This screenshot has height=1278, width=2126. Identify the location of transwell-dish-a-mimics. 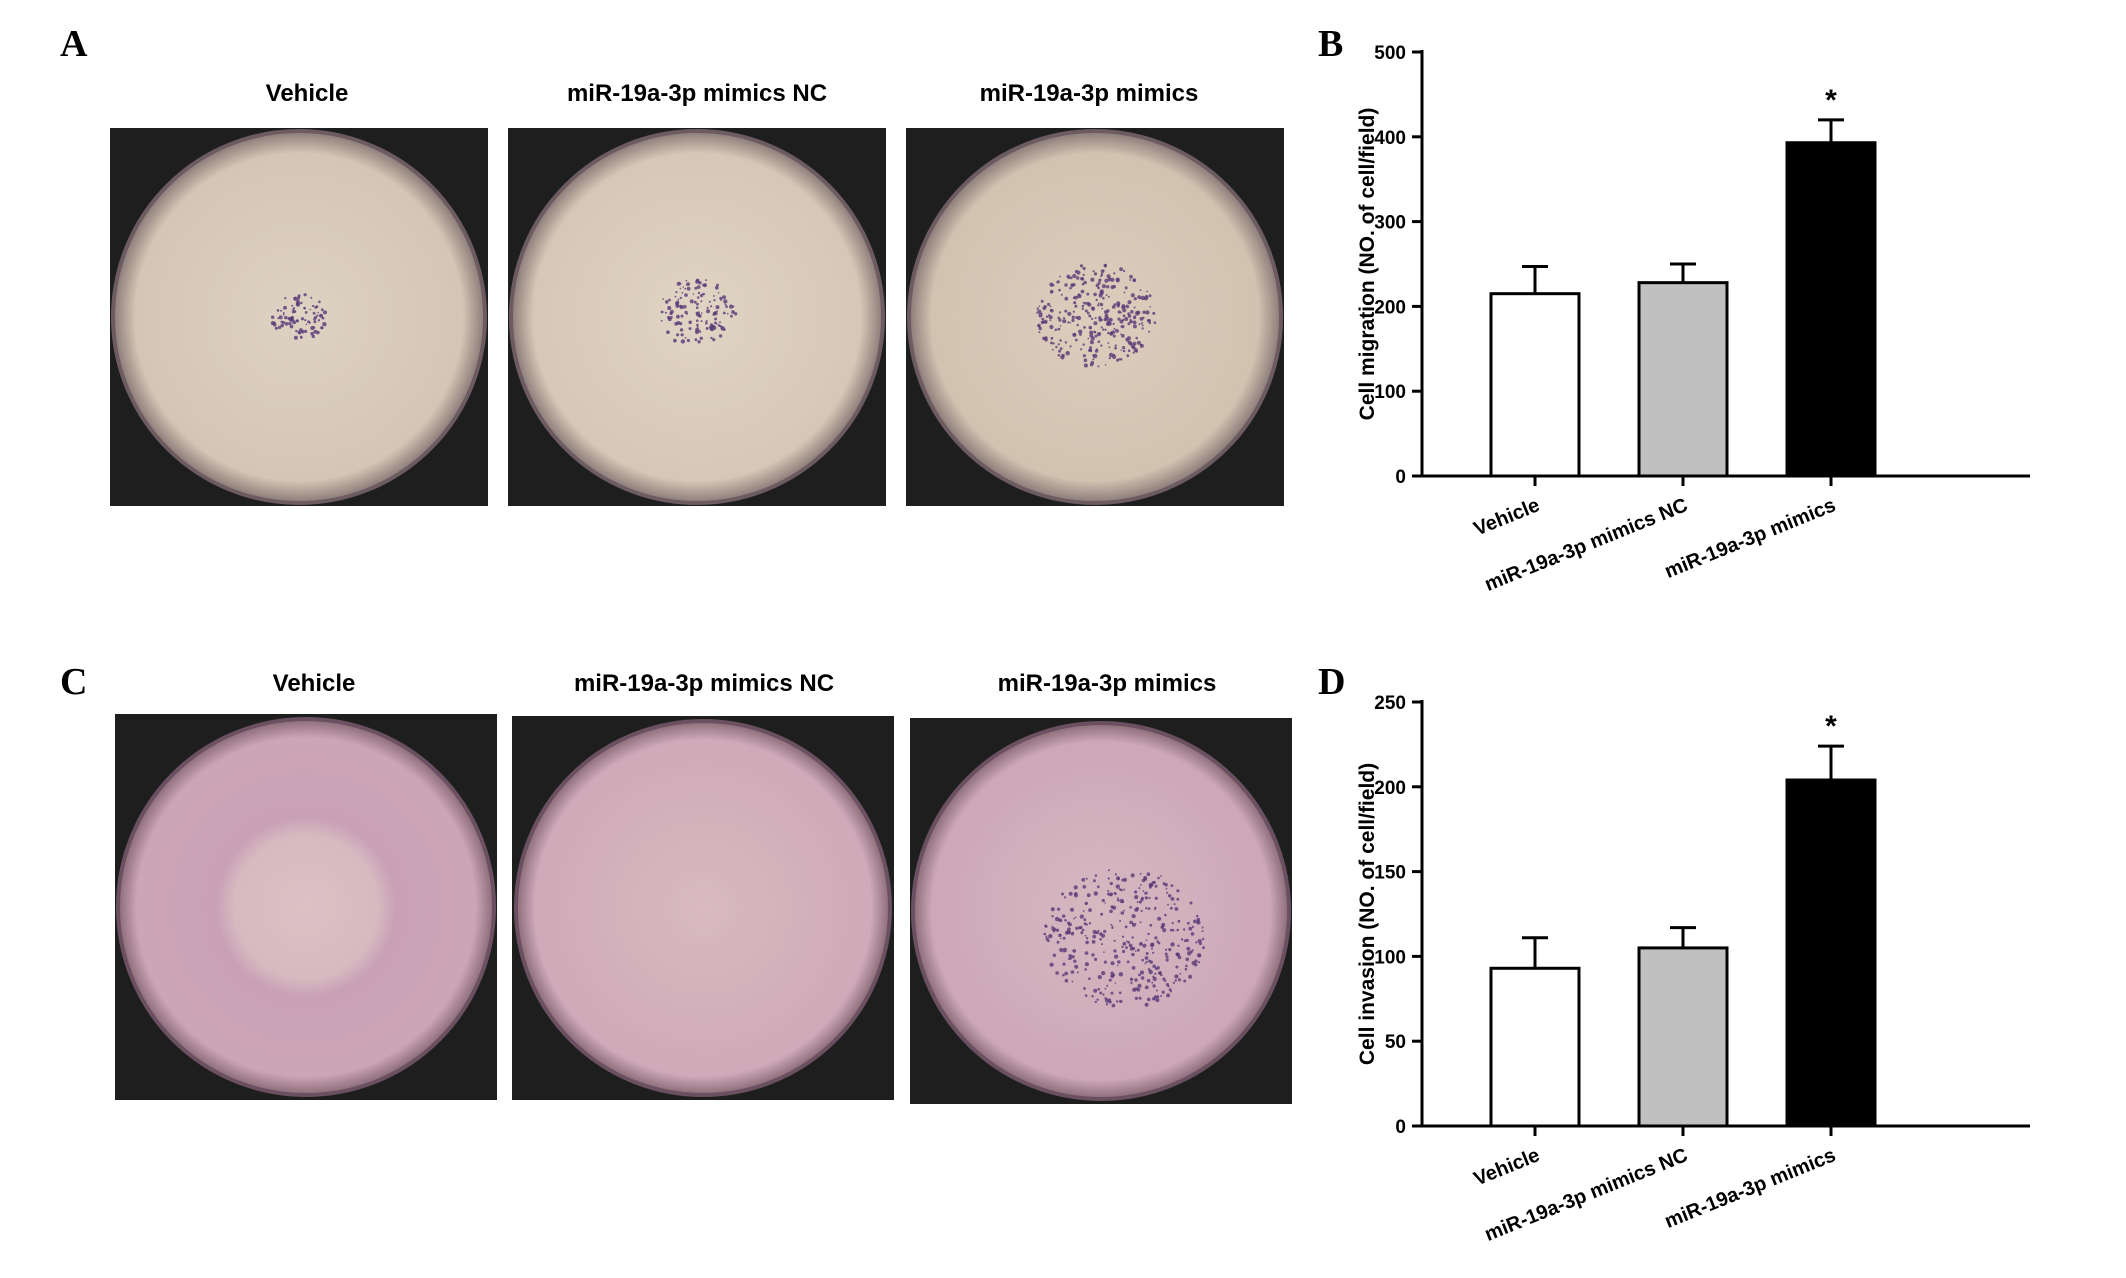
(1095, 317).